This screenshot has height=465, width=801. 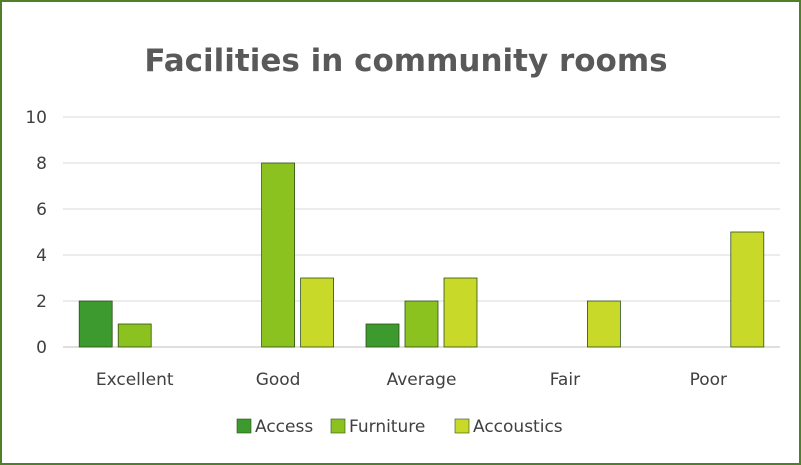 What do you see at coordinates (41, 164) in the screenshot?
I see `y-tick-label: 8` at bounding box center [41, 164].